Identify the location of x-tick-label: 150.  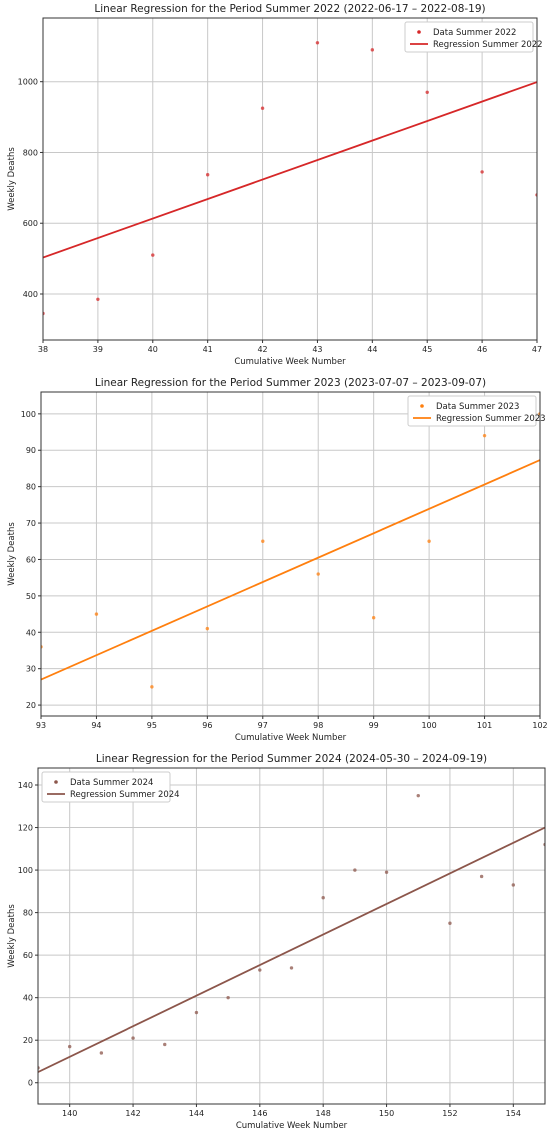
(386, 1113).